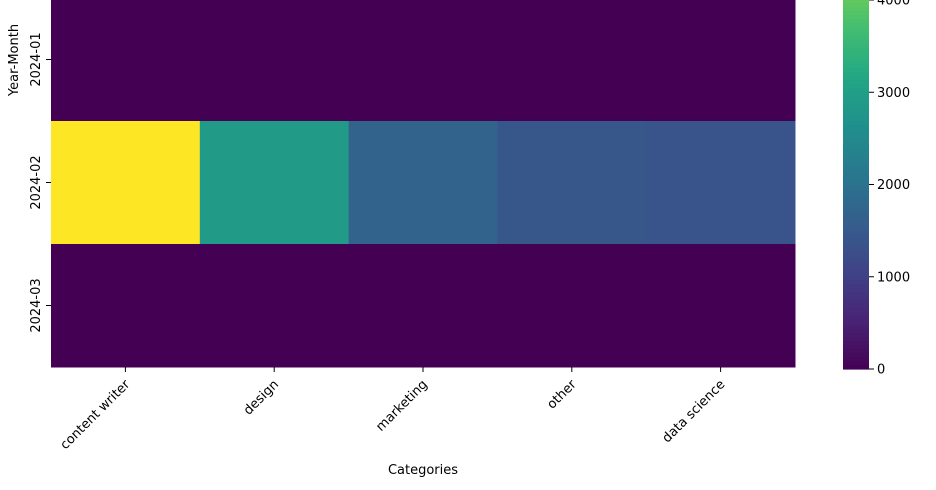  What do you see at coordinates (694, 411) in the screenshot?
I see `x-tick-label: data science` at bounding box center [694, 411].